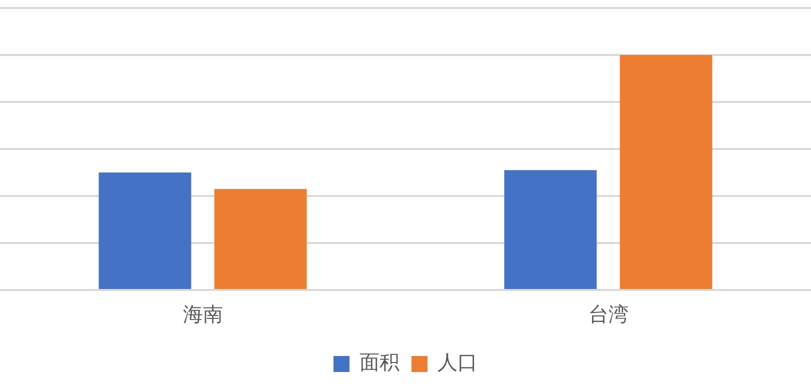 The width and height of the screenshot is (811, 388). I want to click on legend-label: 面积, so click(380, 362).